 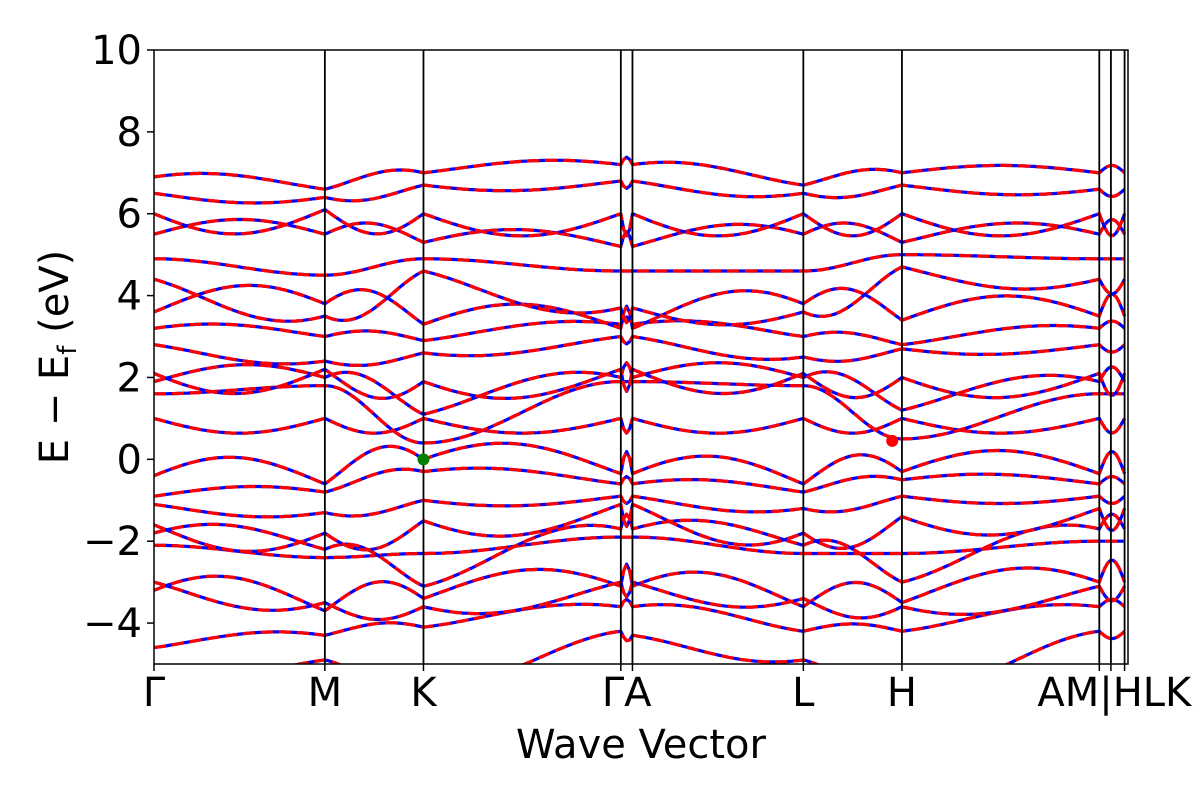 I want to click on band-23-spin-down, so click(x=640, y=173).